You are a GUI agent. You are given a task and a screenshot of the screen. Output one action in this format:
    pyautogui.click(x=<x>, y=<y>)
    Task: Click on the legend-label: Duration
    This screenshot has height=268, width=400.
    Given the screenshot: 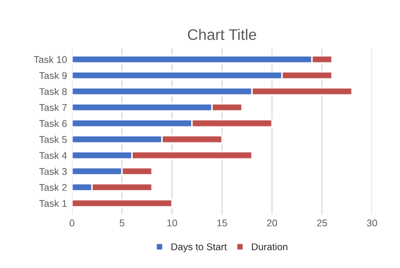 What is the action you would take?
    pyautogui.click(x=270, y=246)
    